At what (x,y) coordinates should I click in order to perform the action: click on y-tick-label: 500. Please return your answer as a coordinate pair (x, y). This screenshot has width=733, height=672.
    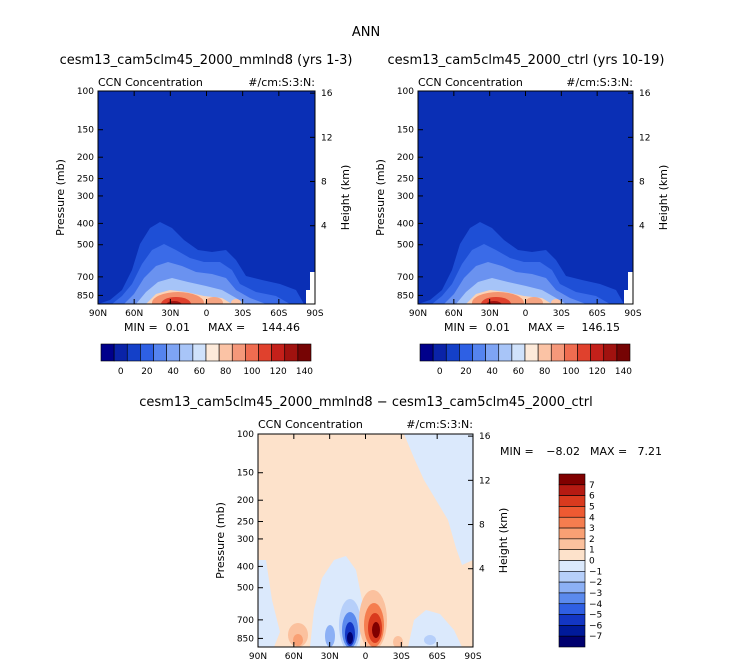
    Looking at the image, I should click on (405, 246).